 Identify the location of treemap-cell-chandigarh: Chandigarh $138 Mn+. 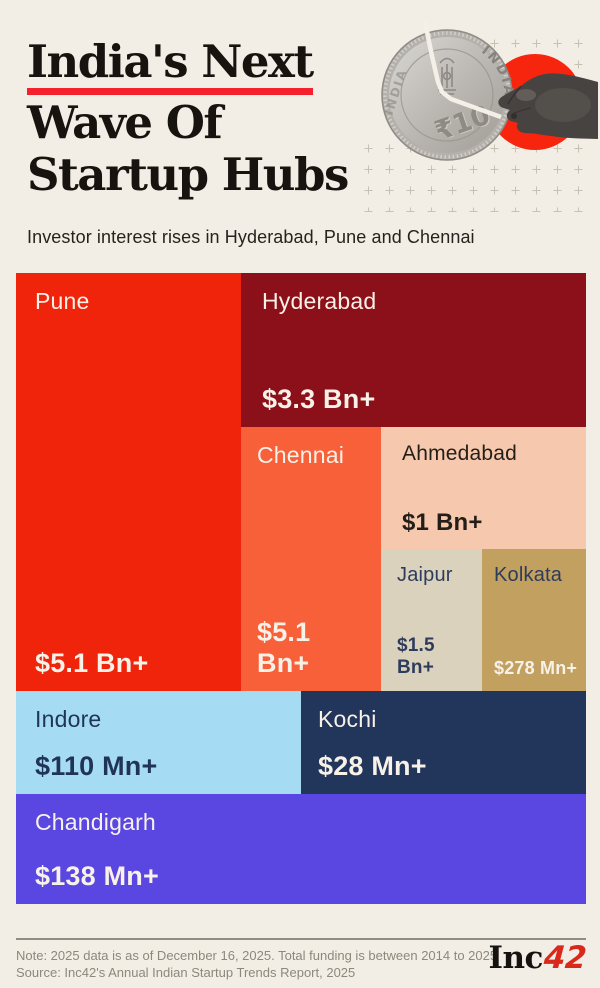
(301, 849).